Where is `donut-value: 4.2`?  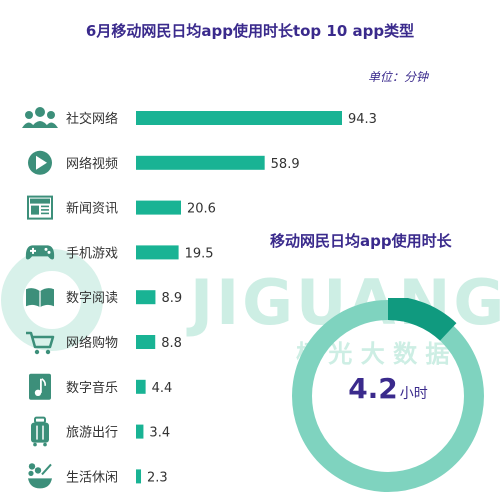
donut-value: 4.2 is located at coordinates (373, 388).